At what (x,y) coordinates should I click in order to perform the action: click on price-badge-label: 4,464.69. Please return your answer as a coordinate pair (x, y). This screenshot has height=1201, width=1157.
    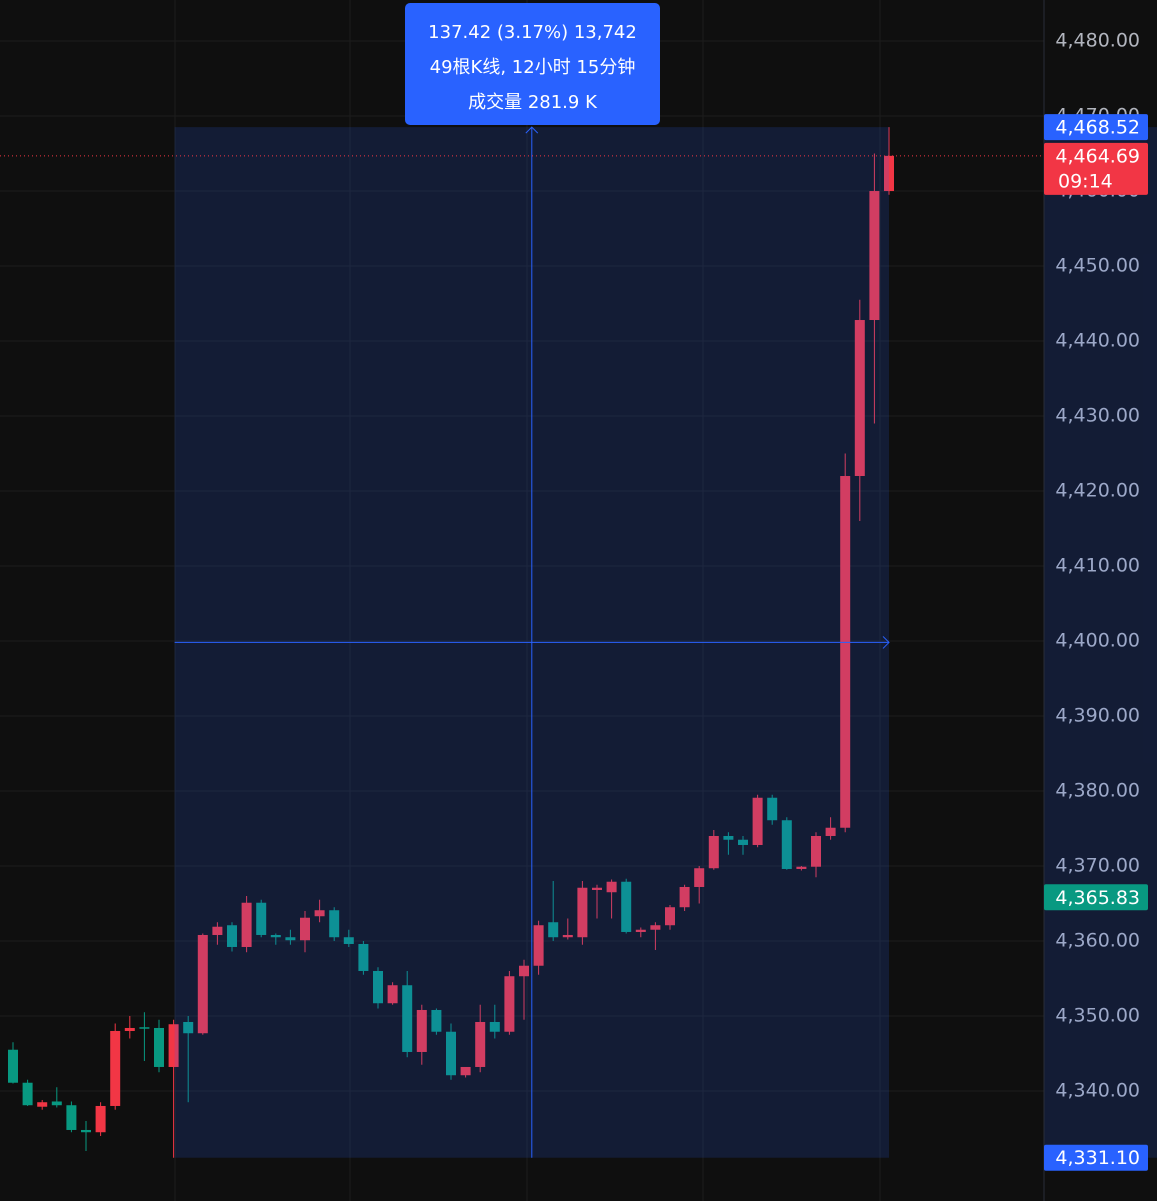
    Looking at the image, I should click on (1097, 156).